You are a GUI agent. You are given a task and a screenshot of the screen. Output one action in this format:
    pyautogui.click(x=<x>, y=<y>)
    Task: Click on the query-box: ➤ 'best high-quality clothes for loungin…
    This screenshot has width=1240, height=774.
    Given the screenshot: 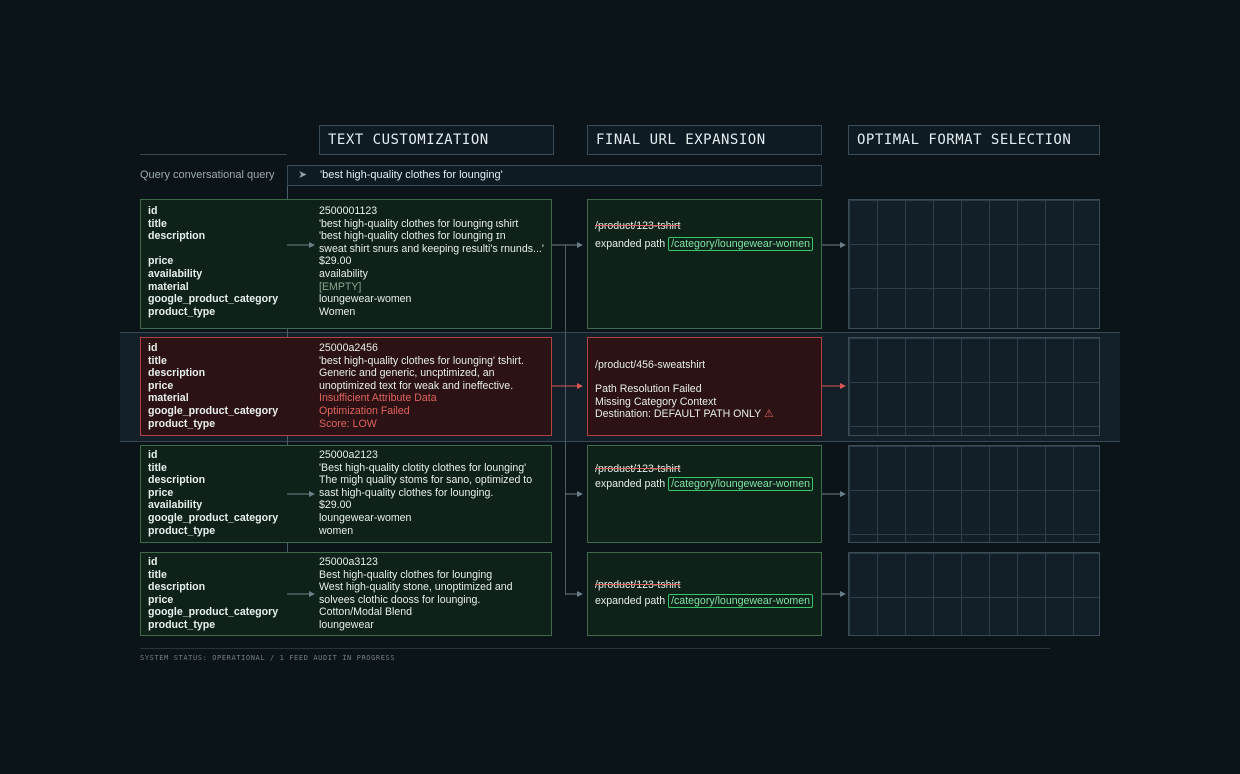 What is the action you would take?
    pyautogui.click(x=554, y=175)
    